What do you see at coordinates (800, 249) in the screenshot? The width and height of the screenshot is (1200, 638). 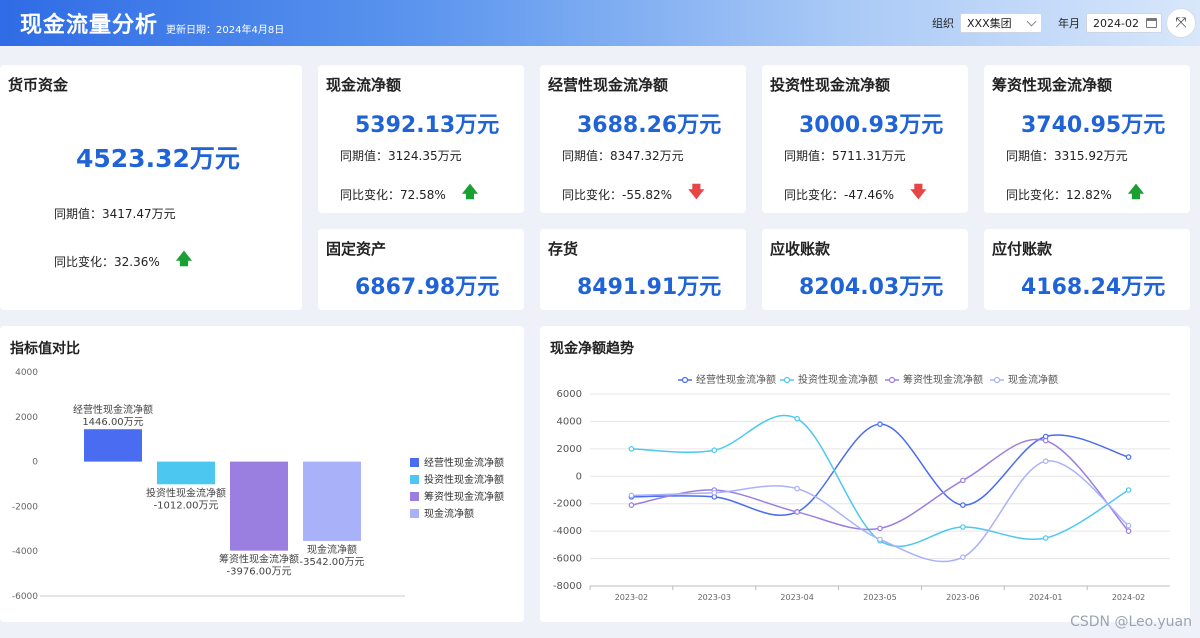 I see `asset-title: 应收账款` at bounding box center [800, 249].